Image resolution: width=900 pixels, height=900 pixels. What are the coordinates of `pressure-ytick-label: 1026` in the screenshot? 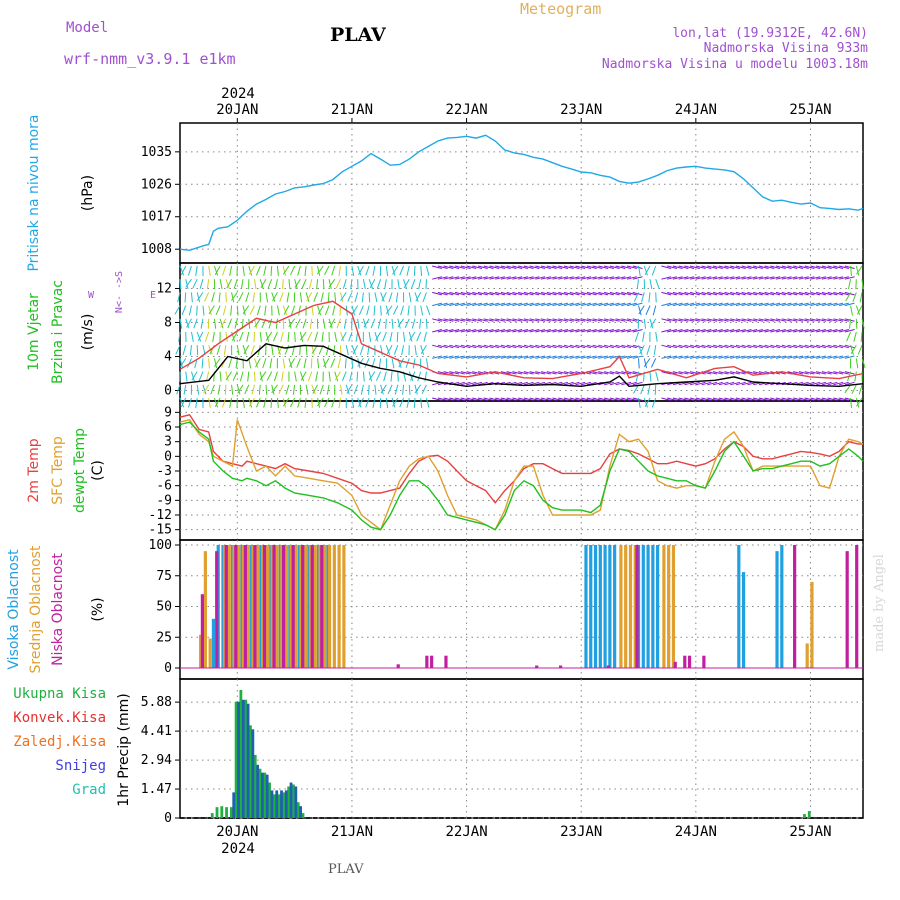 It's located at (156, 184).